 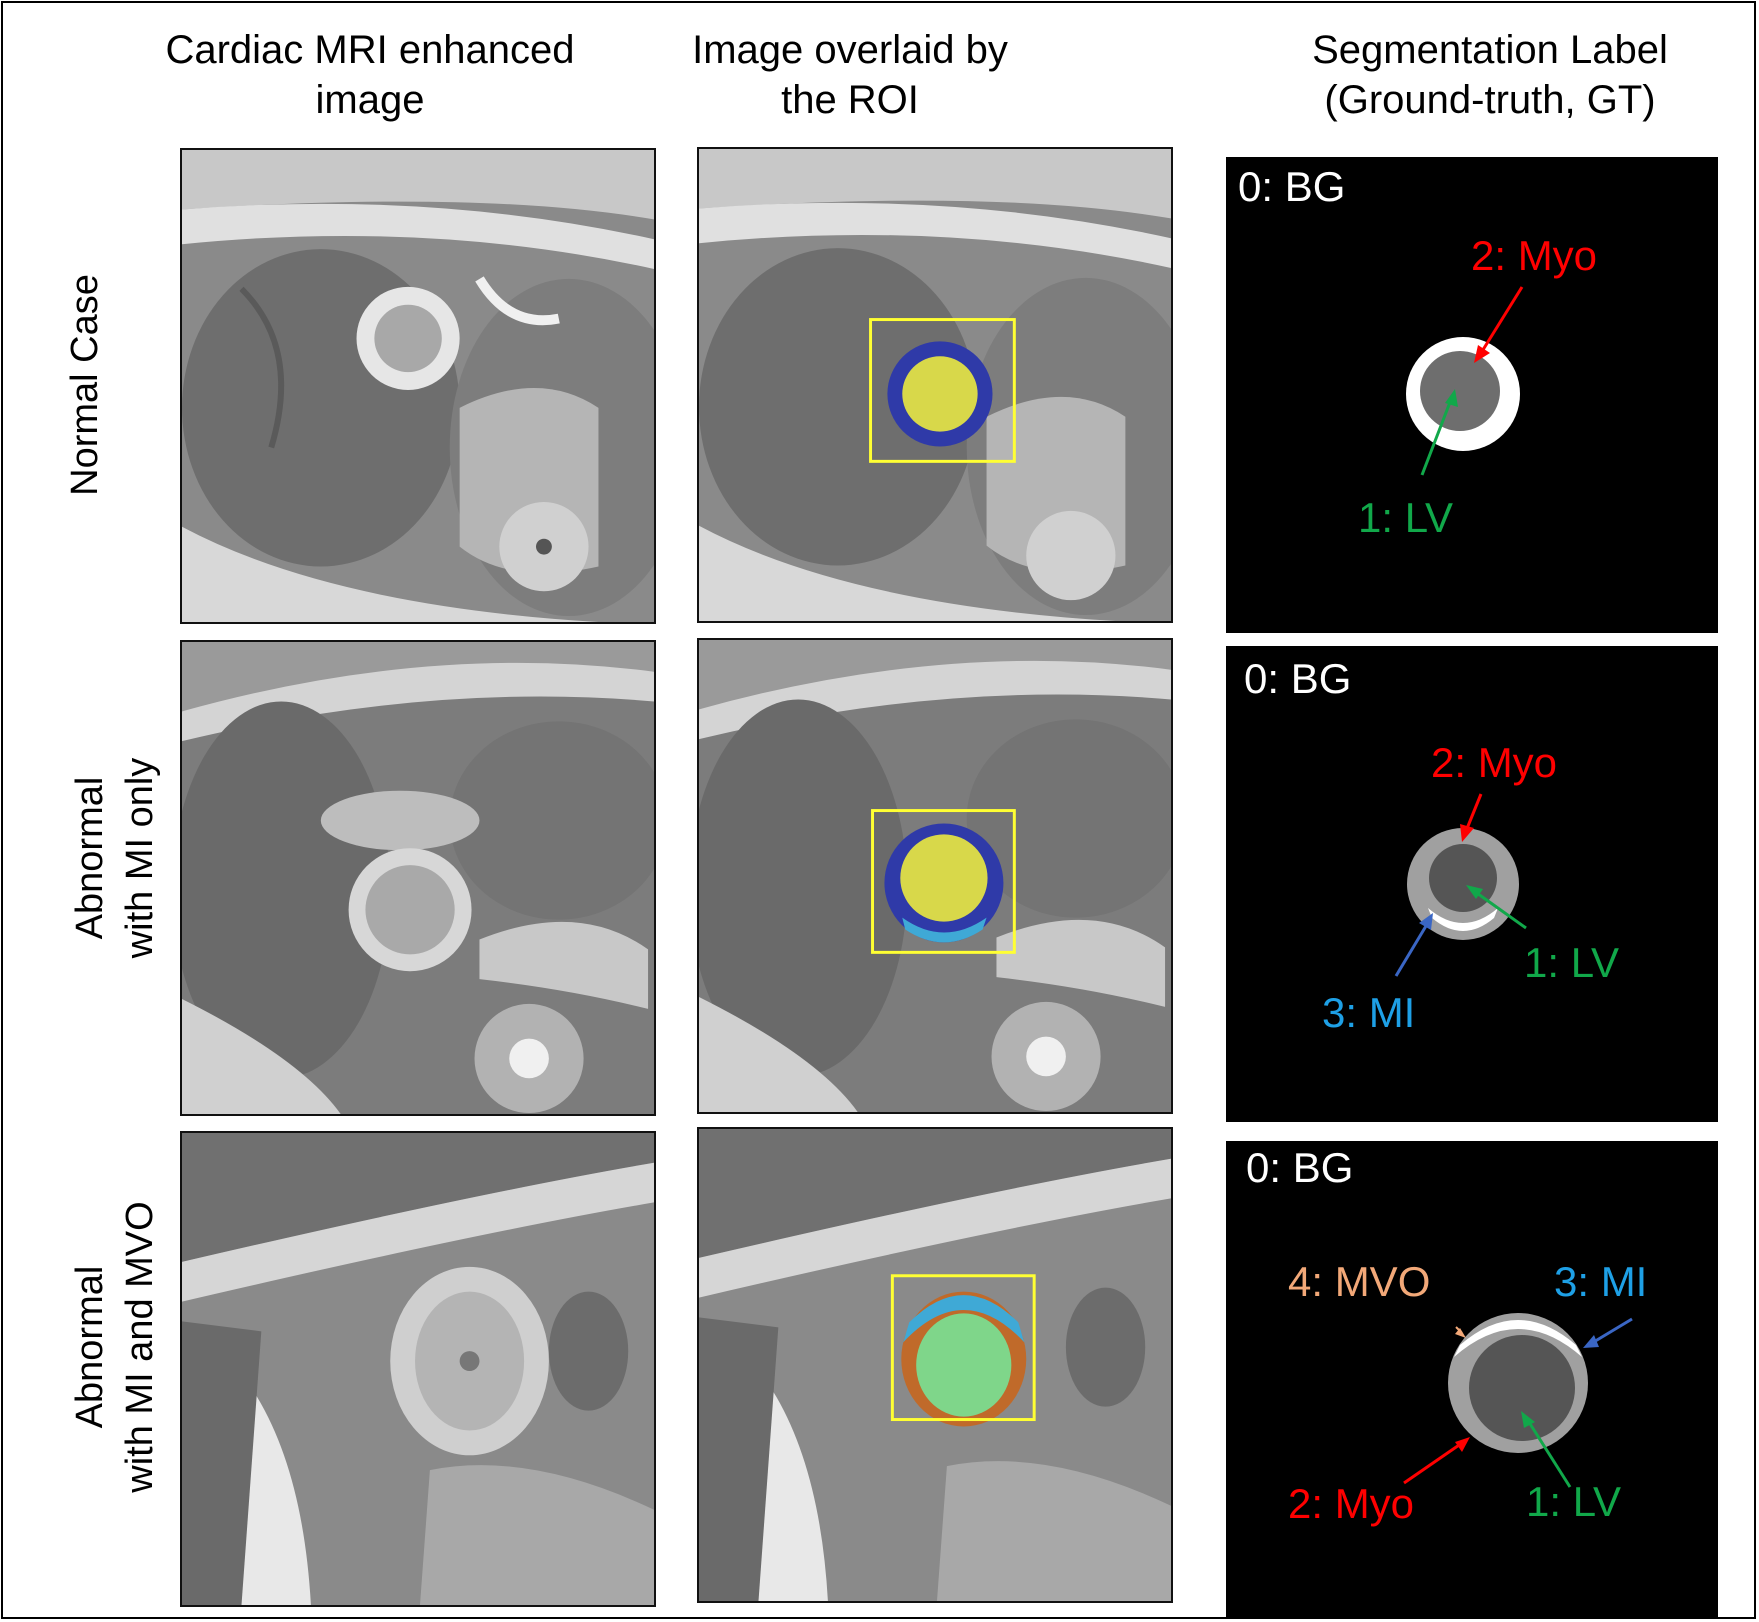 I want to click on header-overlay-line1: Image overlaid by, so click(x=850, y=50).